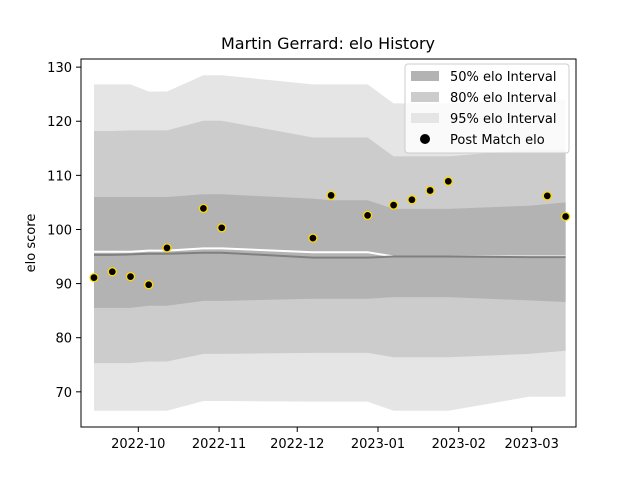  What do you see at coordinates (63, 285) in the screenshot?
I see `y-tick-label: 90` at bounding box center [63, 285].